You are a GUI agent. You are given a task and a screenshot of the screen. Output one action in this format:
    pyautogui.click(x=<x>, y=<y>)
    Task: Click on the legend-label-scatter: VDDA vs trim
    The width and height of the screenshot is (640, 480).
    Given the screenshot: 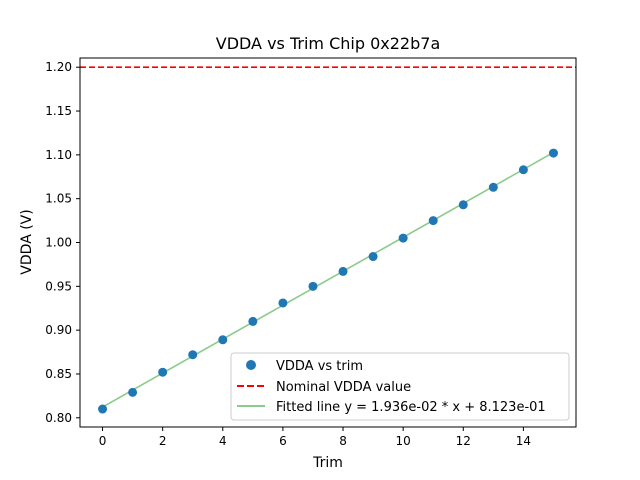 What is the action you would take?
    pyautogui.click(x=319, y=366)
    